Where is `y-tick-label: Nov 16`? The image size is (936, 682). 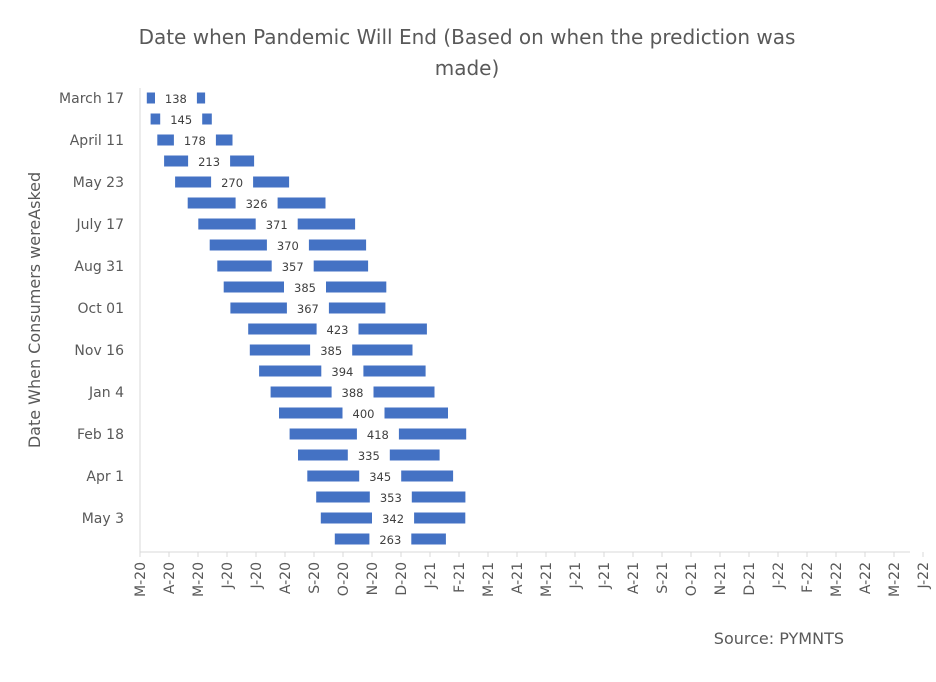
y-tick-label: Nov 16 is located at coordinates (99, 351).